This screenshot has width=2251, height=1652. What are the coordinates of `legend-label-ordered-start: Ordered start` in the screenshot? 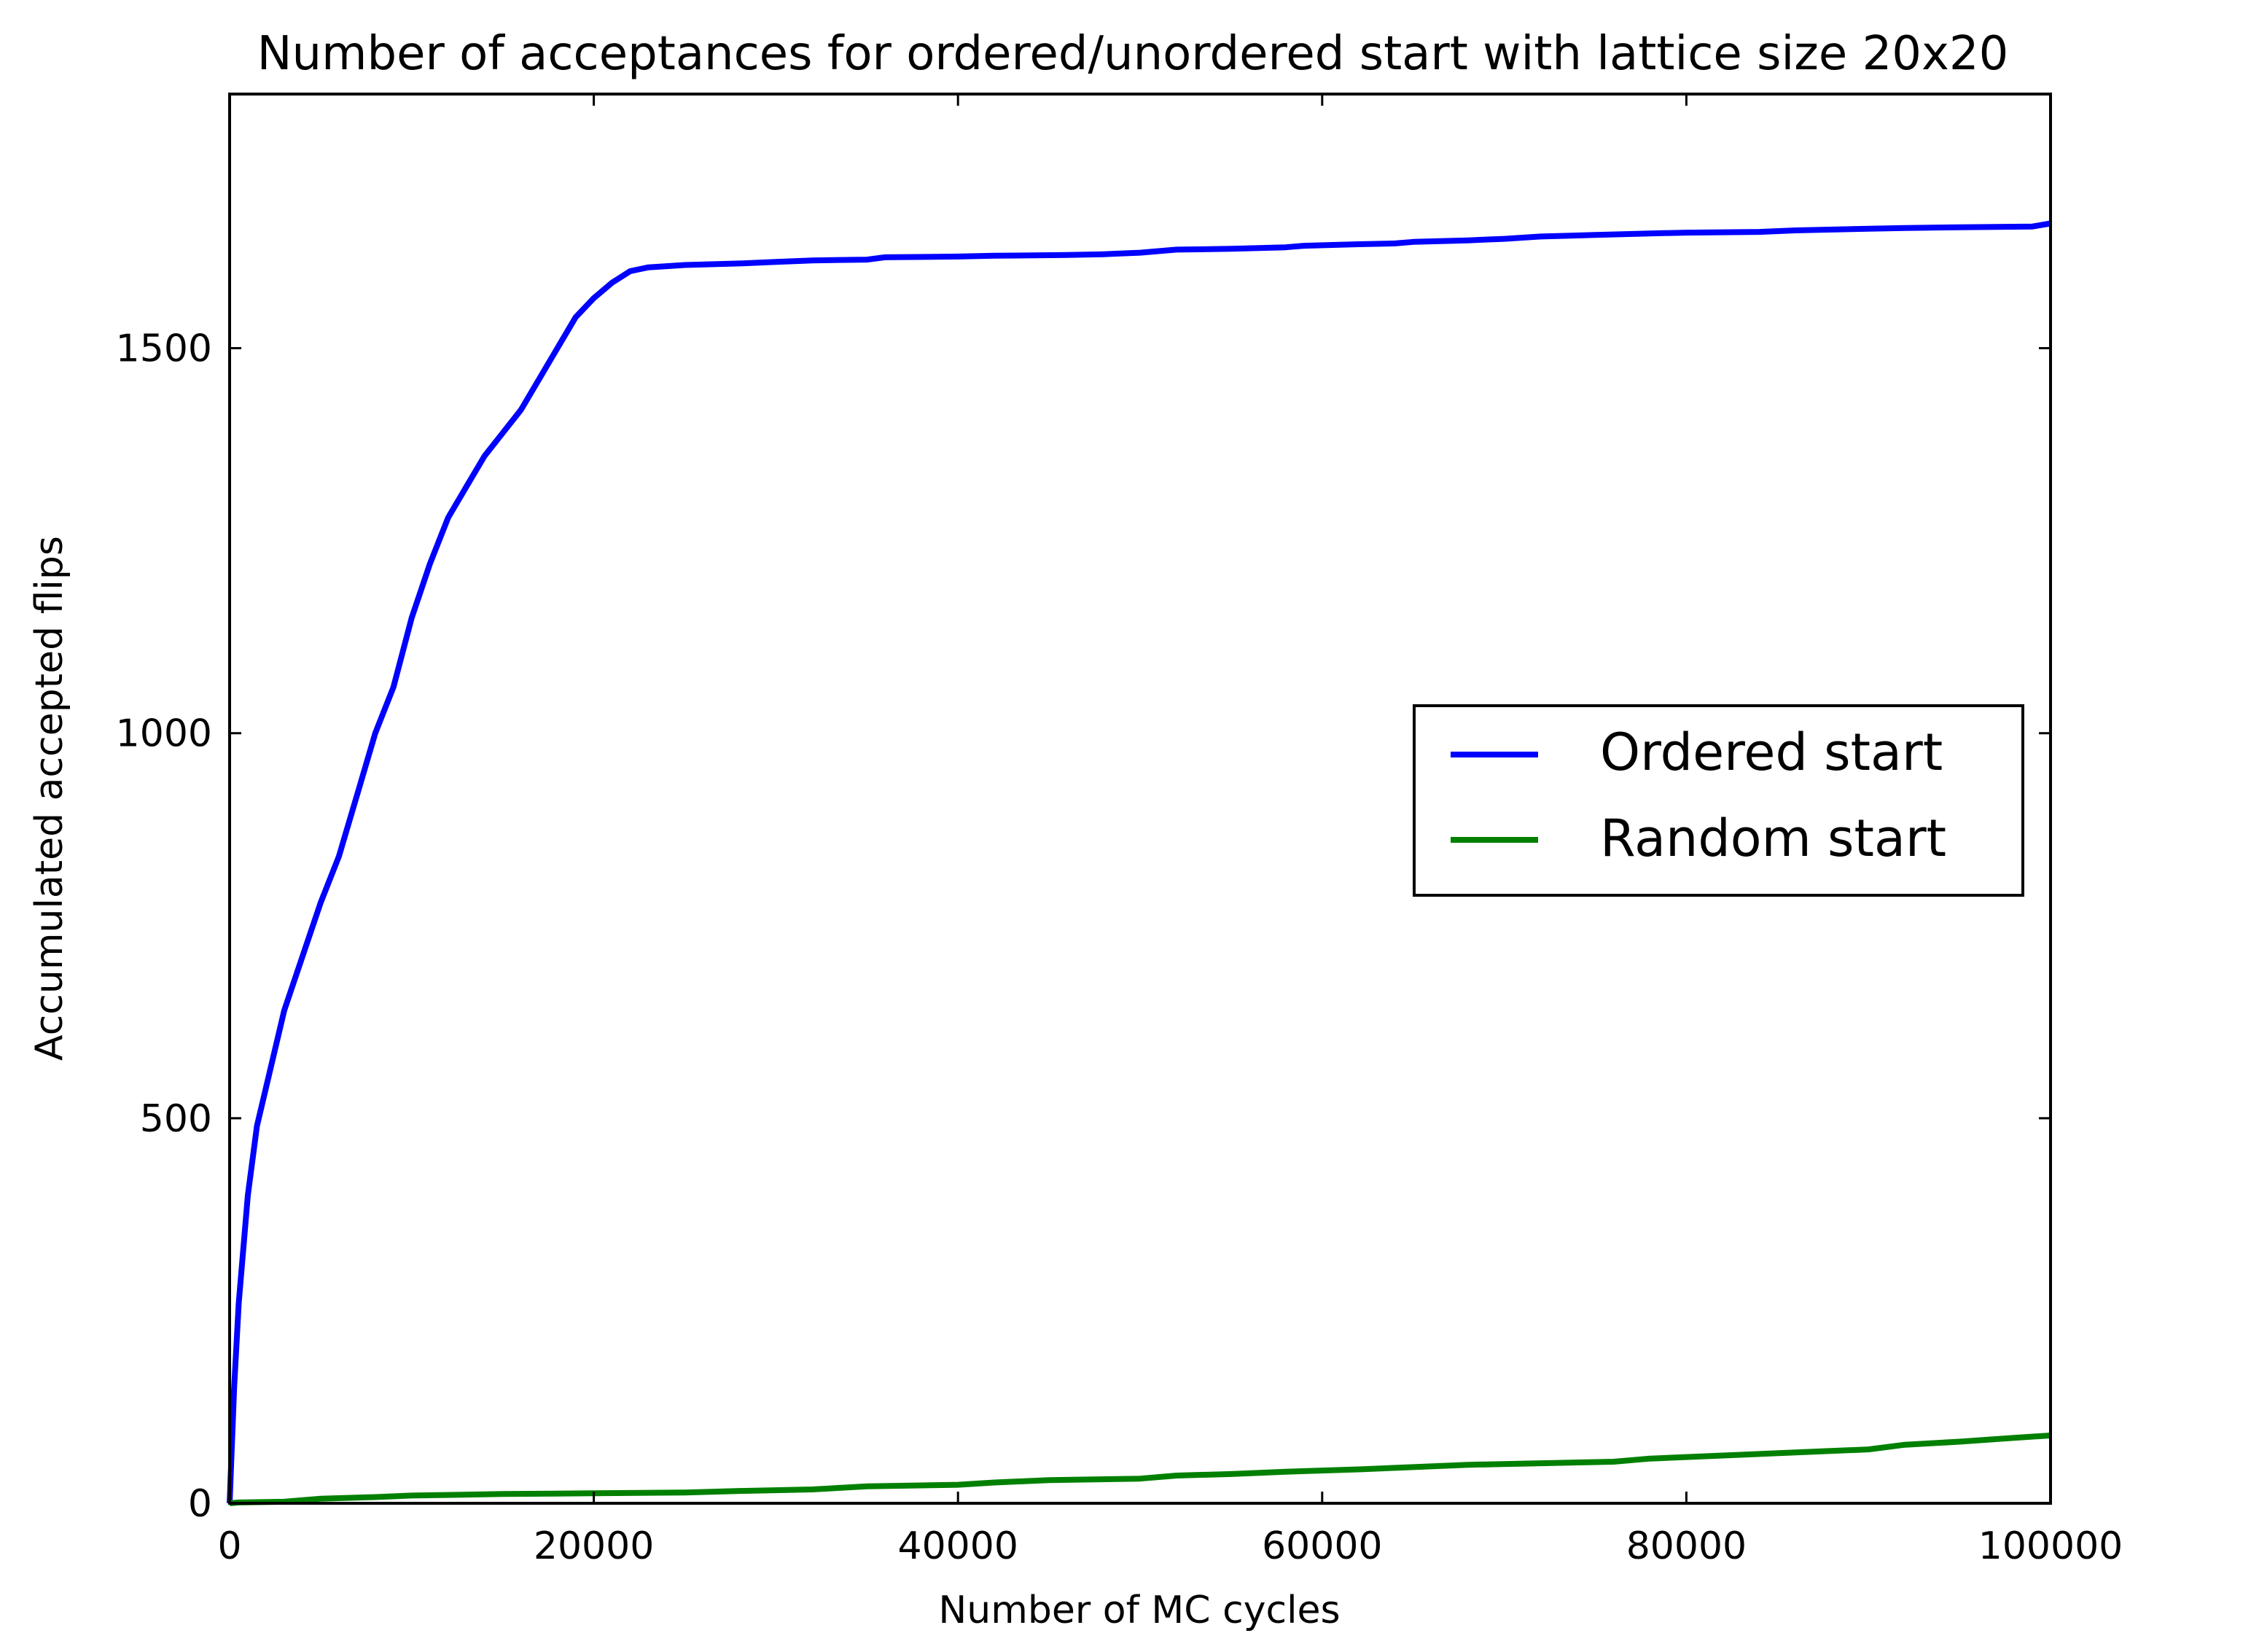 It's located at (1772, 752).